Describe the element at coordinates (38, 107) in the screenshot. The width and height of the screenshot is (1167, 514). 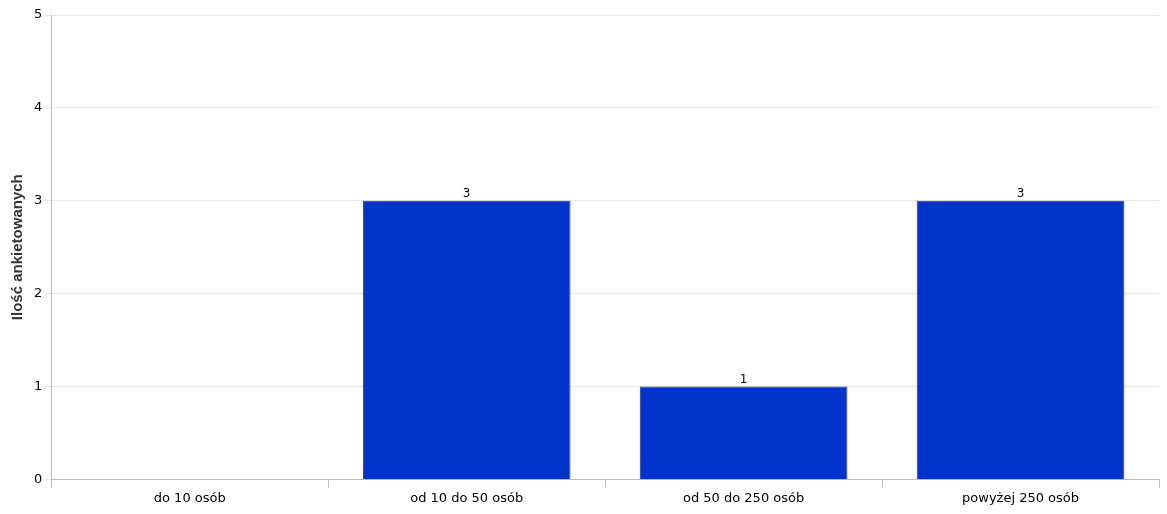
I see `y-tick-label: 4` at that location.